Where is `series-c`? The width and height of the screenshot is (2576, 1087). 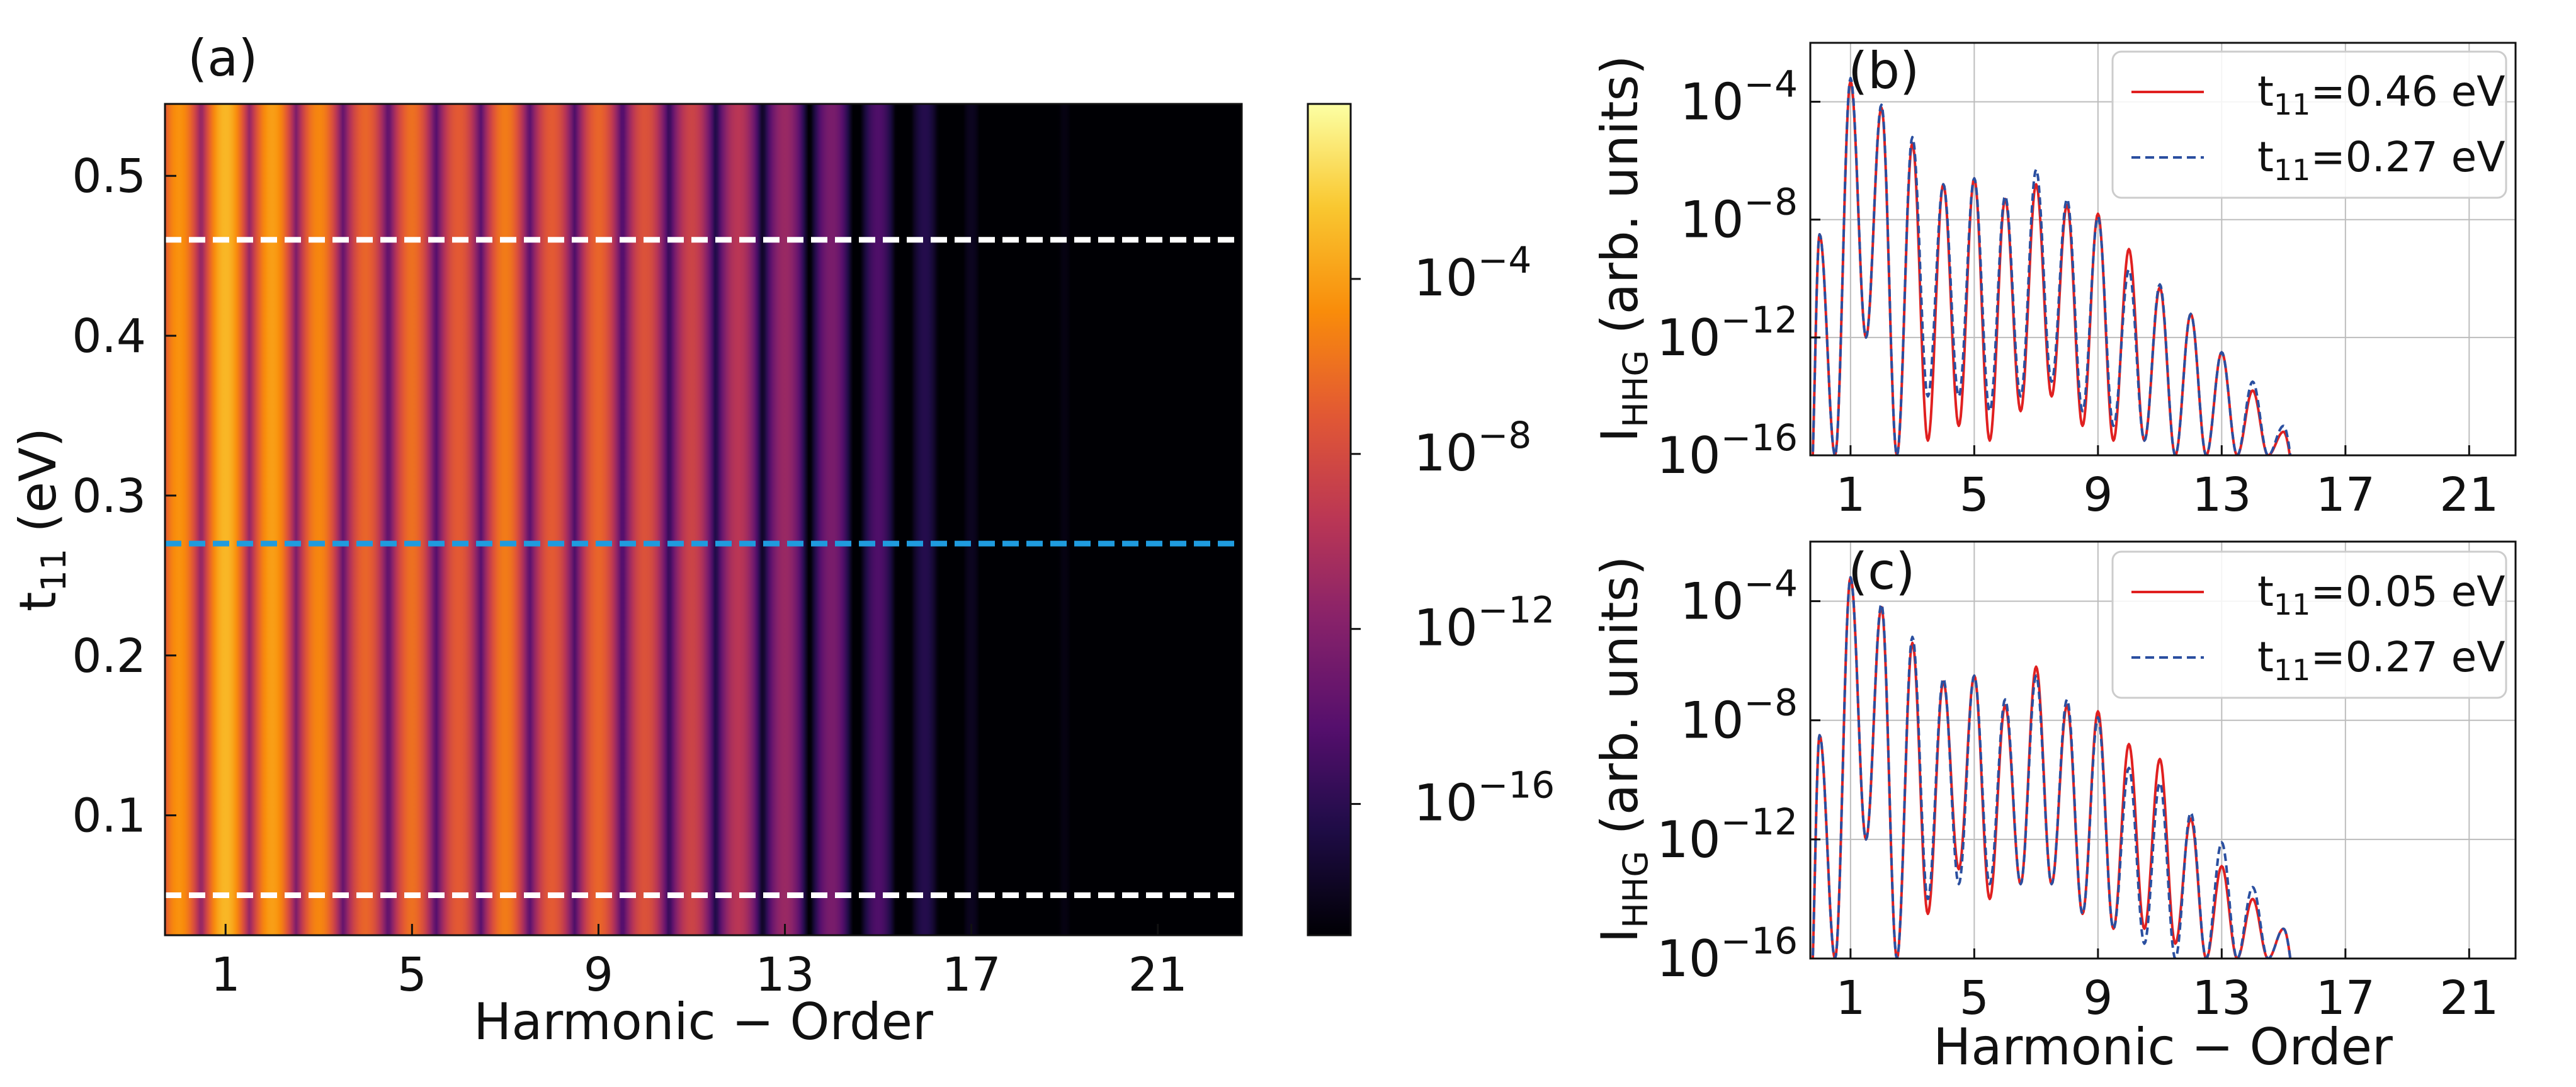
series-c is located at coordinates (2051, 767).